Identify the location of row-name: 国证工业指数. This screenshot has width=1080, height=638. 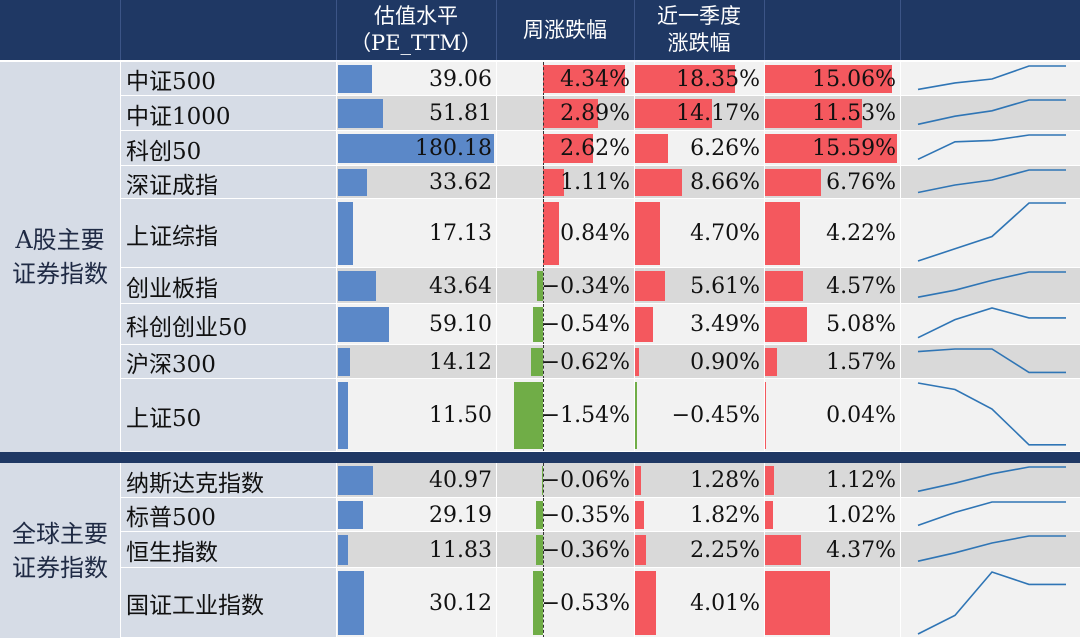
(228, 603).